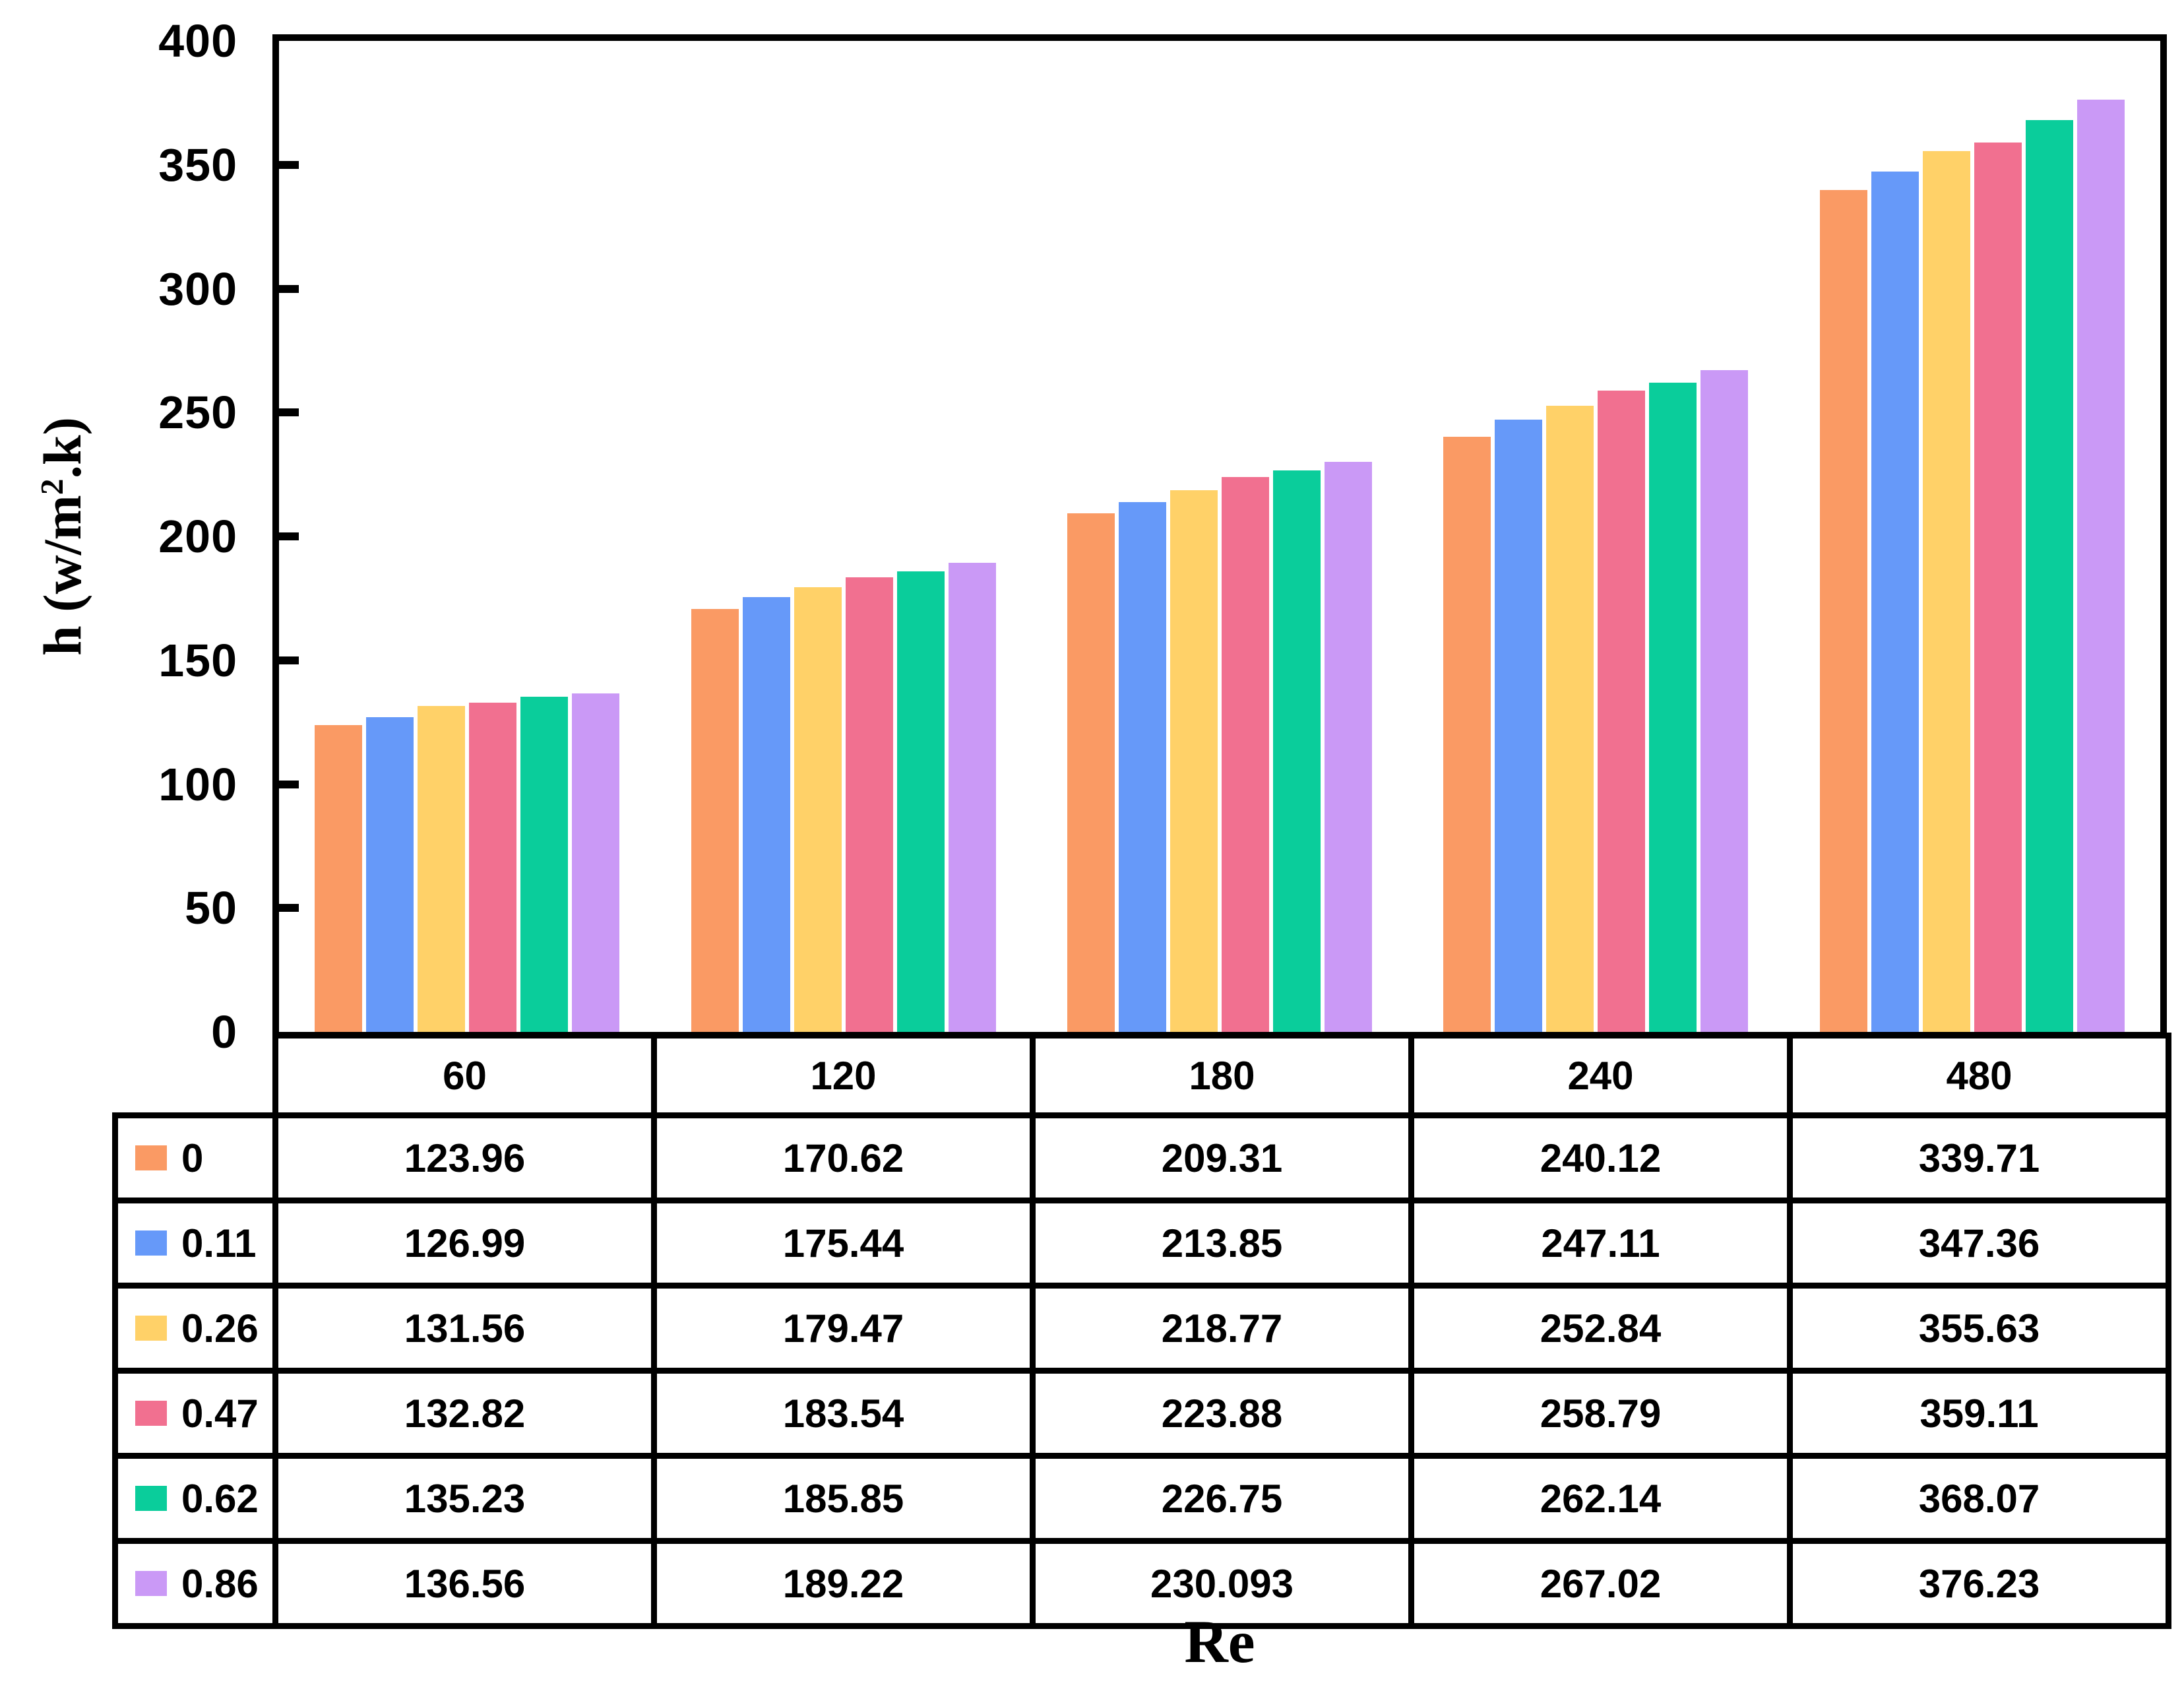  I want to click on bar-0.47-re-480, so click(1998, 587).